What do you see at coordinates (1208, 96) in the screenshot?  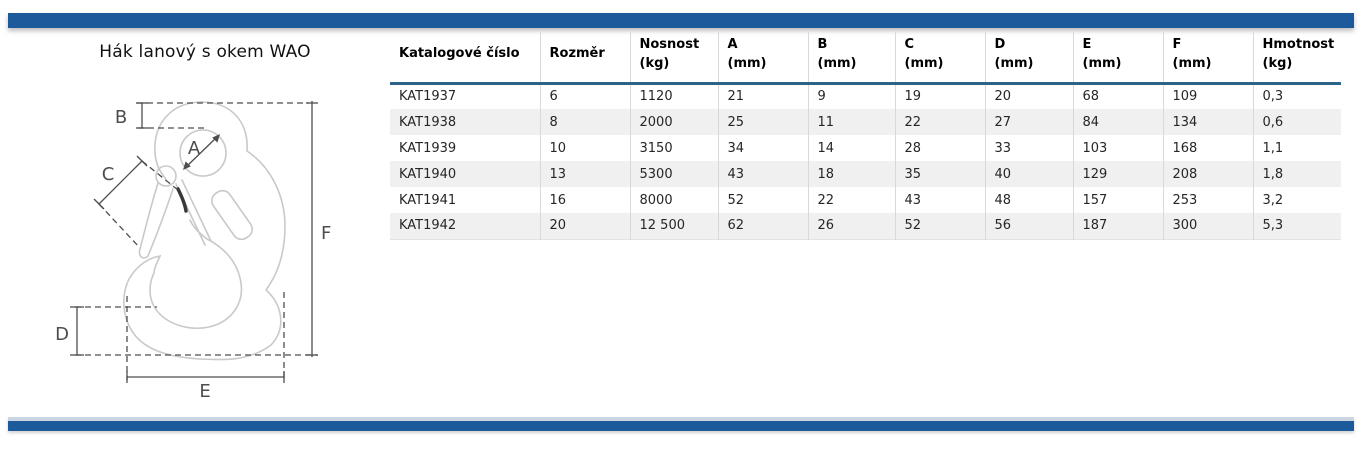 I see `table-cell: 109` at bounding box center [1208, 96].